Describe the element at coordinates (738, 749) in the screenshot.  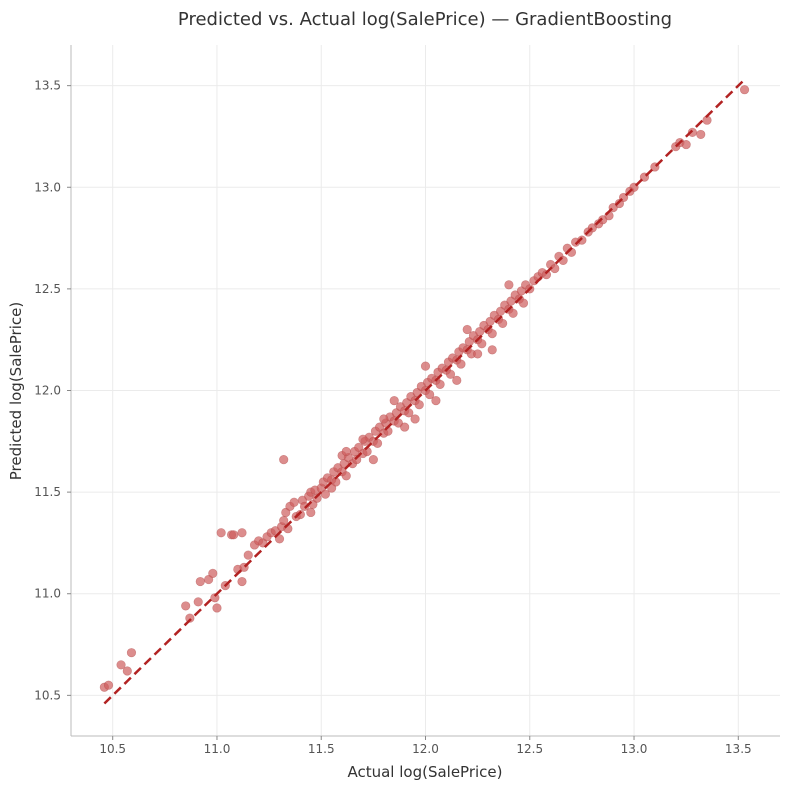
I see `x-tick-label: 13.5` at that location.